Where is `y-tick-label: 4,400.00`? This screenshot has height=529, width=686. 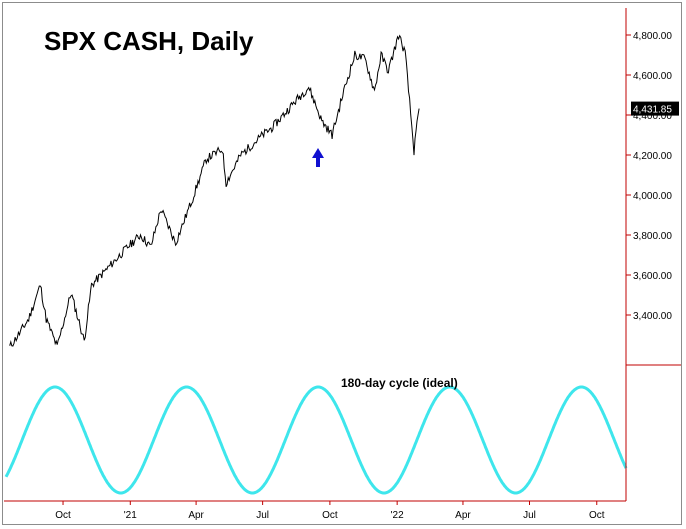
y-tick-label: 4,400.00 is located at coordinates (652, 116).